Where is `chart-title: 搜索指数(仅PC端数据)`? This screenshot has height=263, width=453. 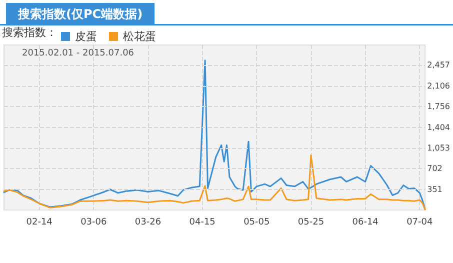
chart-title: 搜索指数(仅PC端数据) is located at coordinates (80, 14).